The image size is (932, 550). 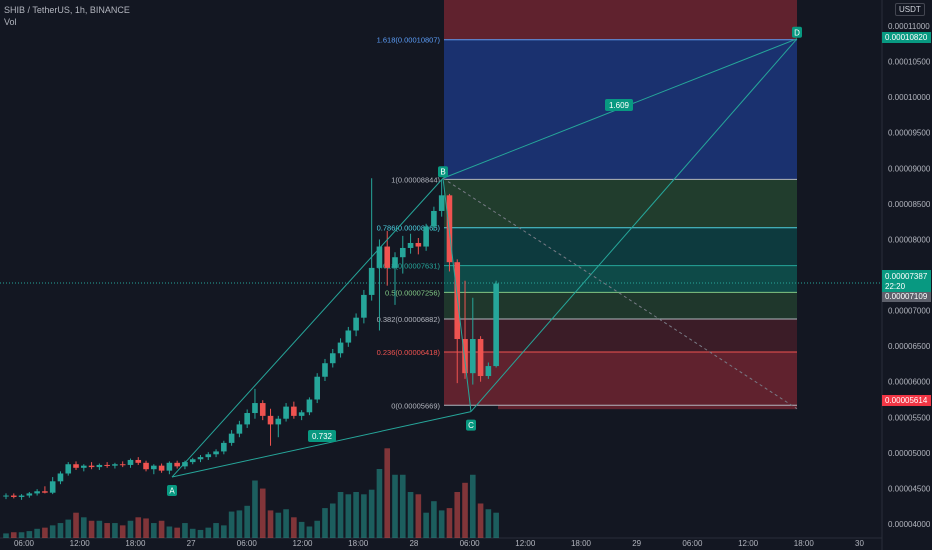 What do you see at coordinates (909, 311) in the screenshot?
I see `y-tick-label: 0.00007000` at bounding box center [909, 311].